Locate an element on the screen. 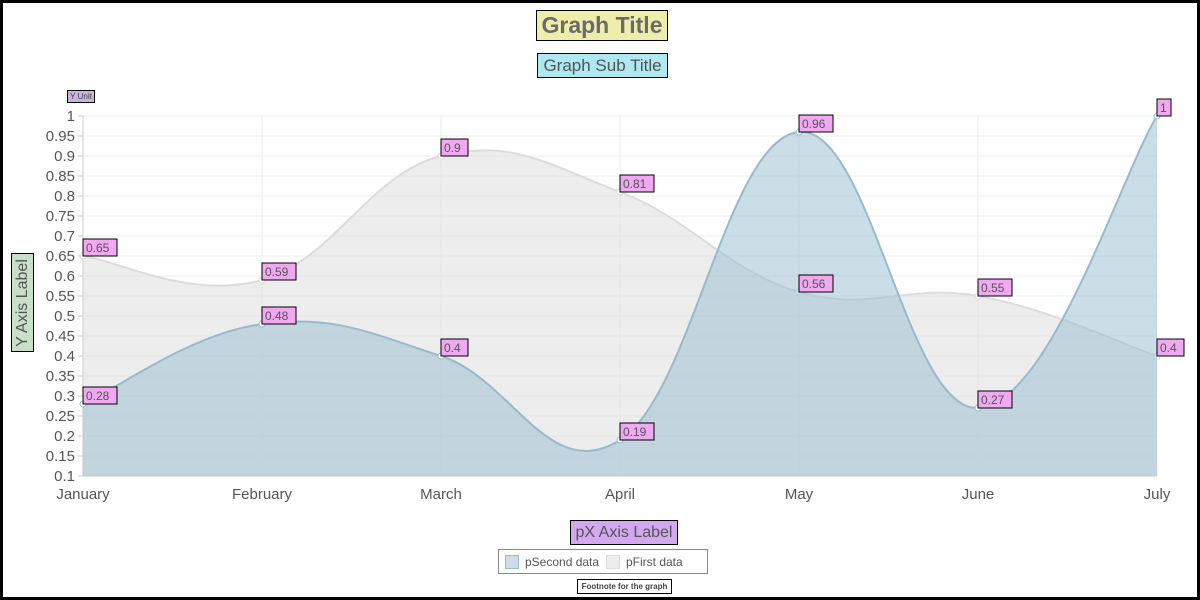  y-tick-label: 0.9 is located at coordinates (64, 156).